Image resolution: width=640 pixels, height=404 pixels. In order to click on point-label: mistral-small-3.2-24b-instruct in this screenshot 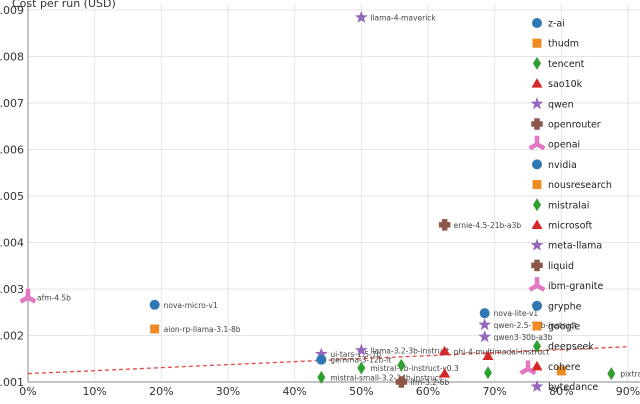, I will do `click(386, 377)`.